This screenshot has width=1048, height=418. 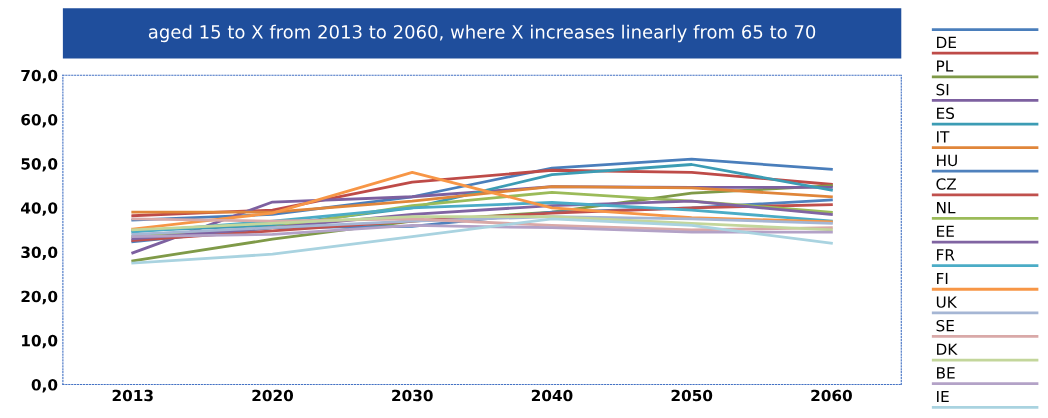 I want to click on text: PL, so click(x=945, y=66).